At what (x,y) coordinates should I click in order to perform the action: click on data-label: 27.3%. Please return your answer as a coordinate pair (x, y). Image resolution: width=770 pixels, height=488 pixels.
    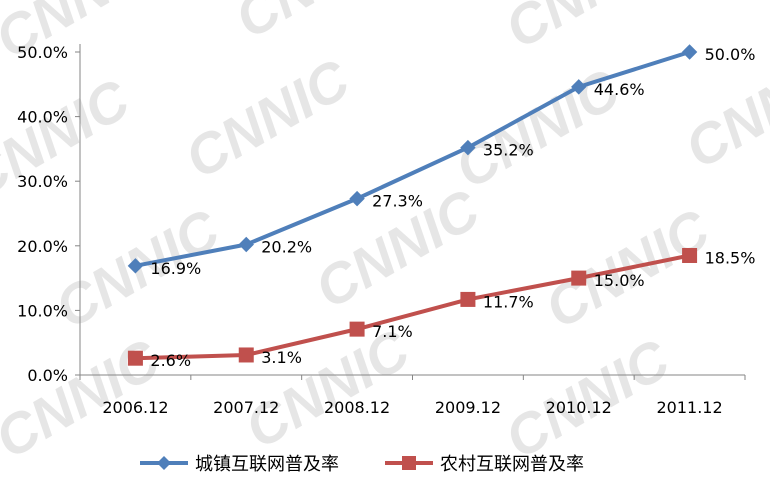
    Looking at the image, I should click on (397, 201).